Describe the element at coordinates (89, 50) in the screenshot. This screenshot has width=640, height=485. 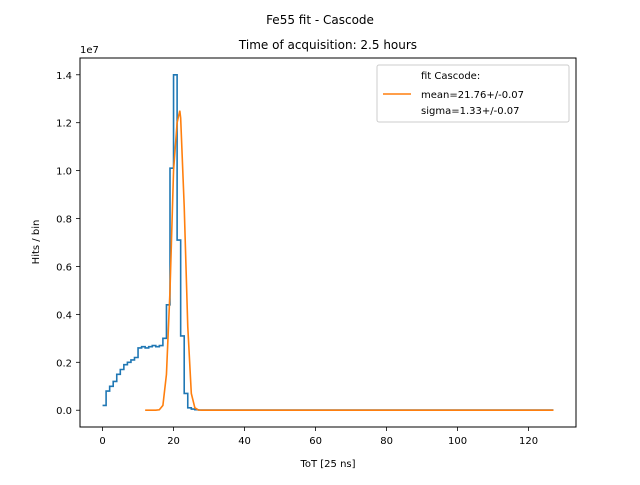
I see `y-offset-label: 1e7` at that location.